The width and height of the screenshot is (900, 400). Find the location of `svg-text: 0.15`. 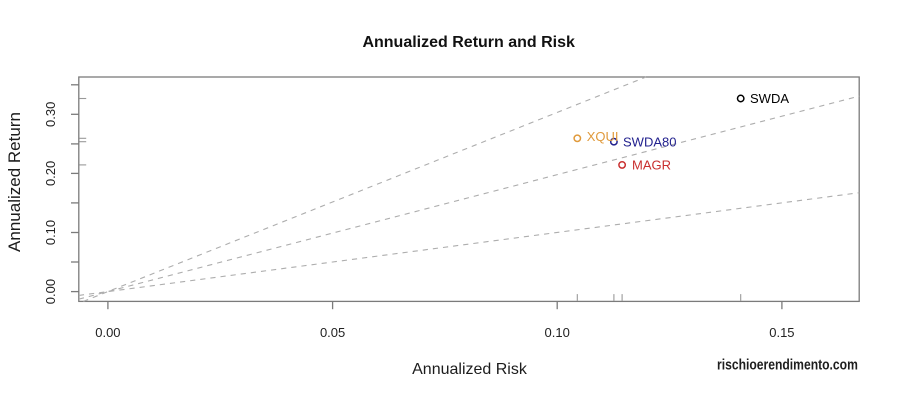

svg-text: 0.15 is located at coordinates (781, 332).